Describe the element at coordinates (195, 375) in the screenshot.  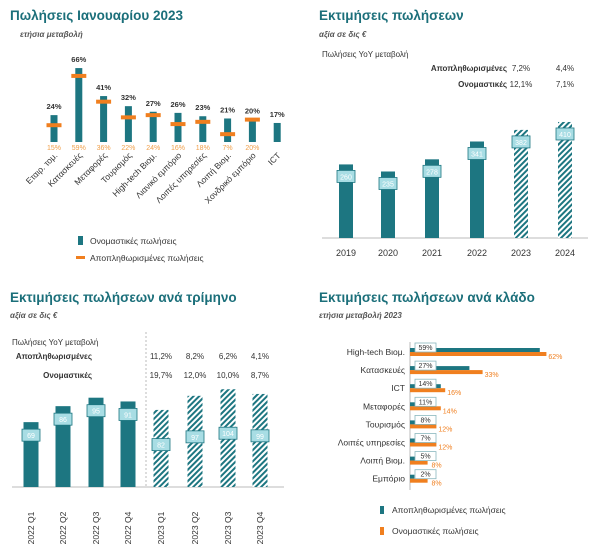
I see `yoy-value: 12,0%` at that location.